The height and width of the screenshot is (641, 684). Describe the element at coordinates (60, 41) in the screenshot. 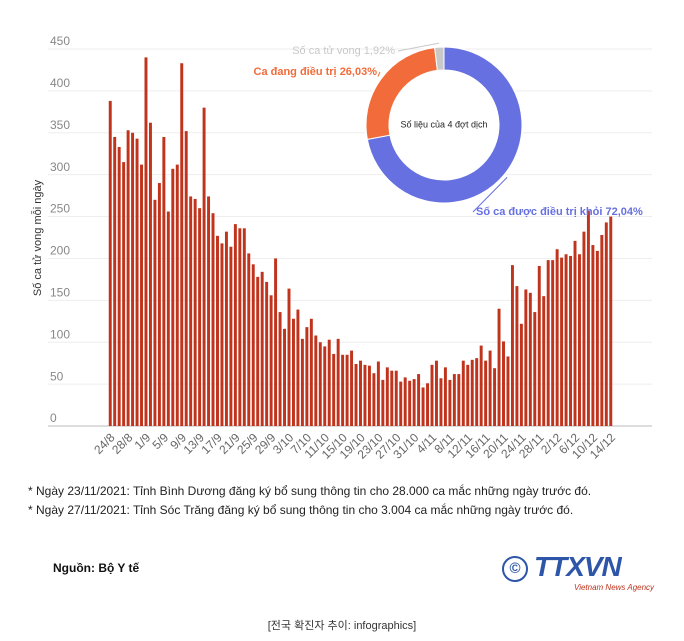

I see `y-tick-label: 450` at that location.